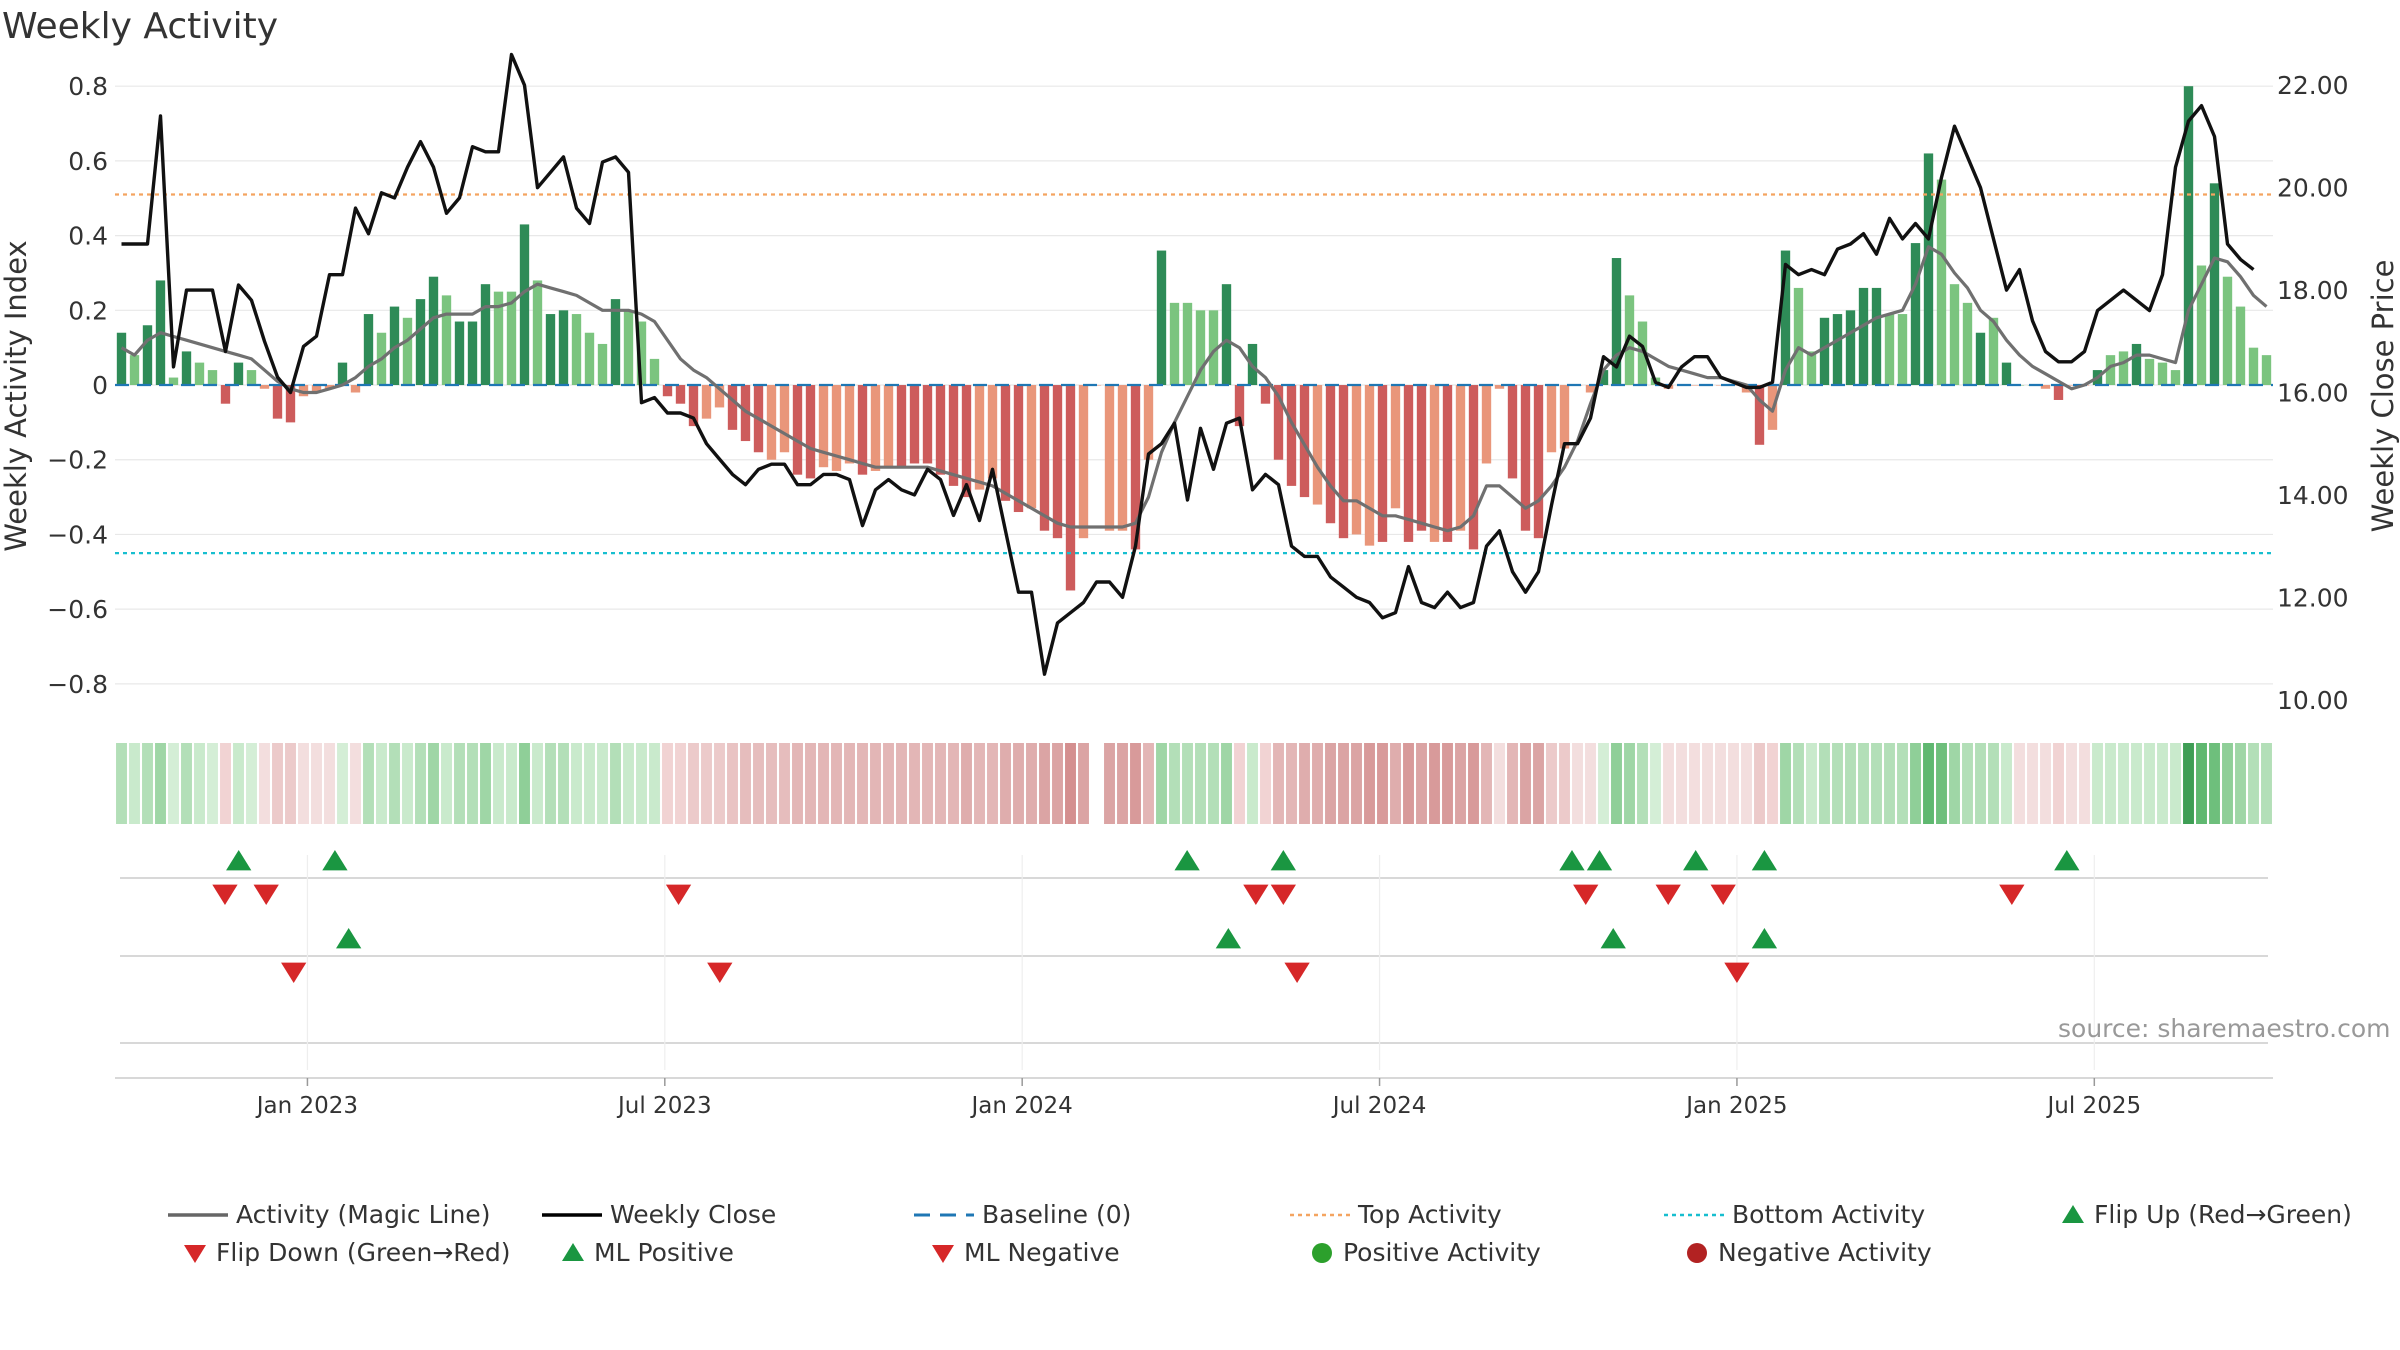  Describe the element at coordinates (1430, 1214) in the screenshot. I see `legend-label: Top Activity` at that location.